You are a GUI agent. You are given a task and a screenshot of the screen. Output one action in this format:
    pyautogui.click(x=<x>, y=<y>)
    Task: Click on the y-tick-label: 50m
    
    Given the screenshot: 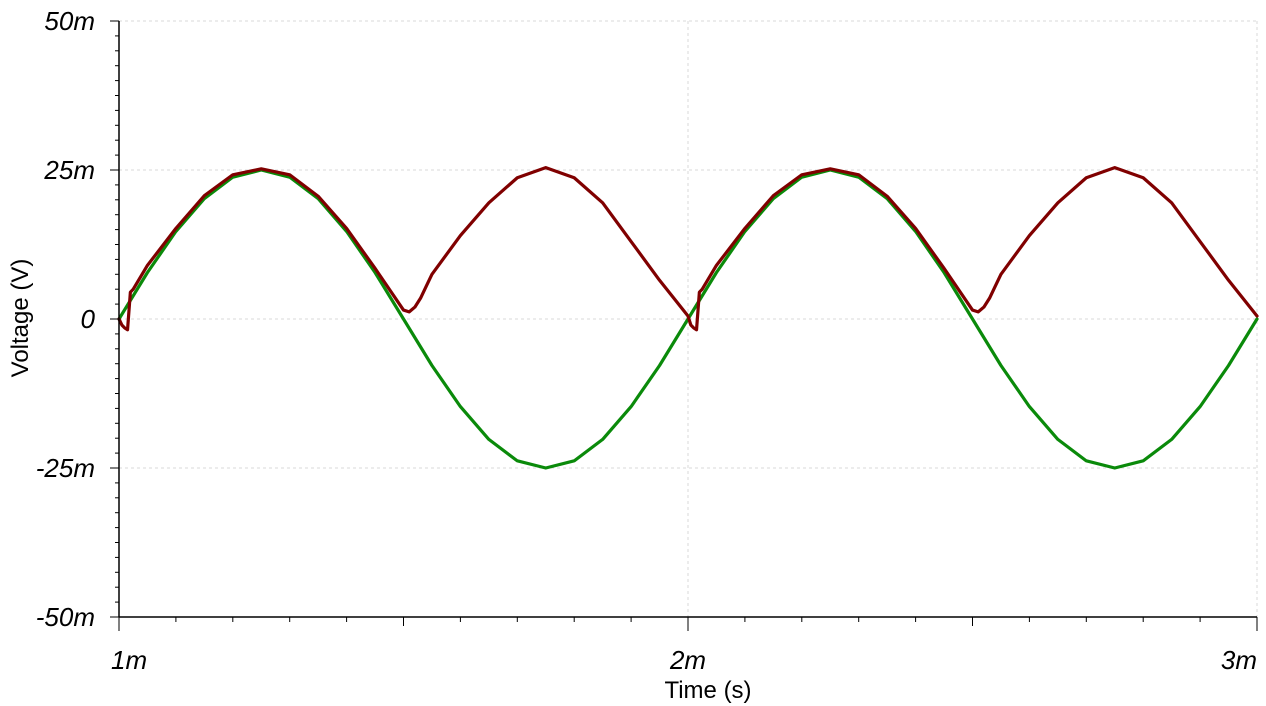 What is the action you would take?
    pyautogui.click(x=69, y=21)
    